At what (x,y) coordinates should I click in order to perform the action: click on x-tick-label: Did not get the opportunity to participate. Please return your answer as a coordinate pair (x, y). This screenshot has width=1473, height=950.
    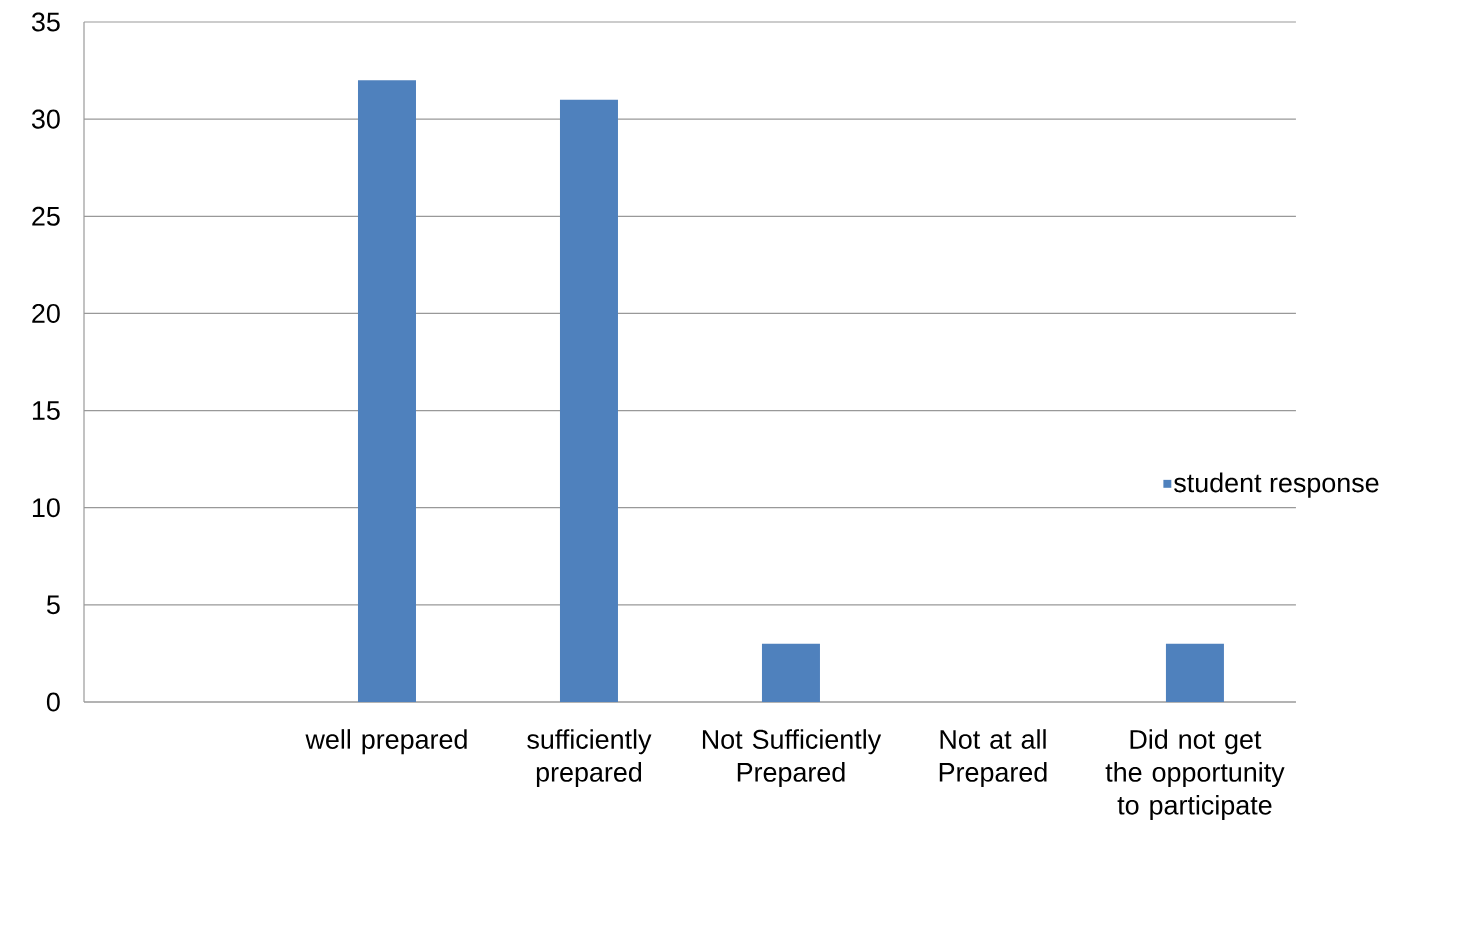
    Looking at the image, I should click on (1195, 774).